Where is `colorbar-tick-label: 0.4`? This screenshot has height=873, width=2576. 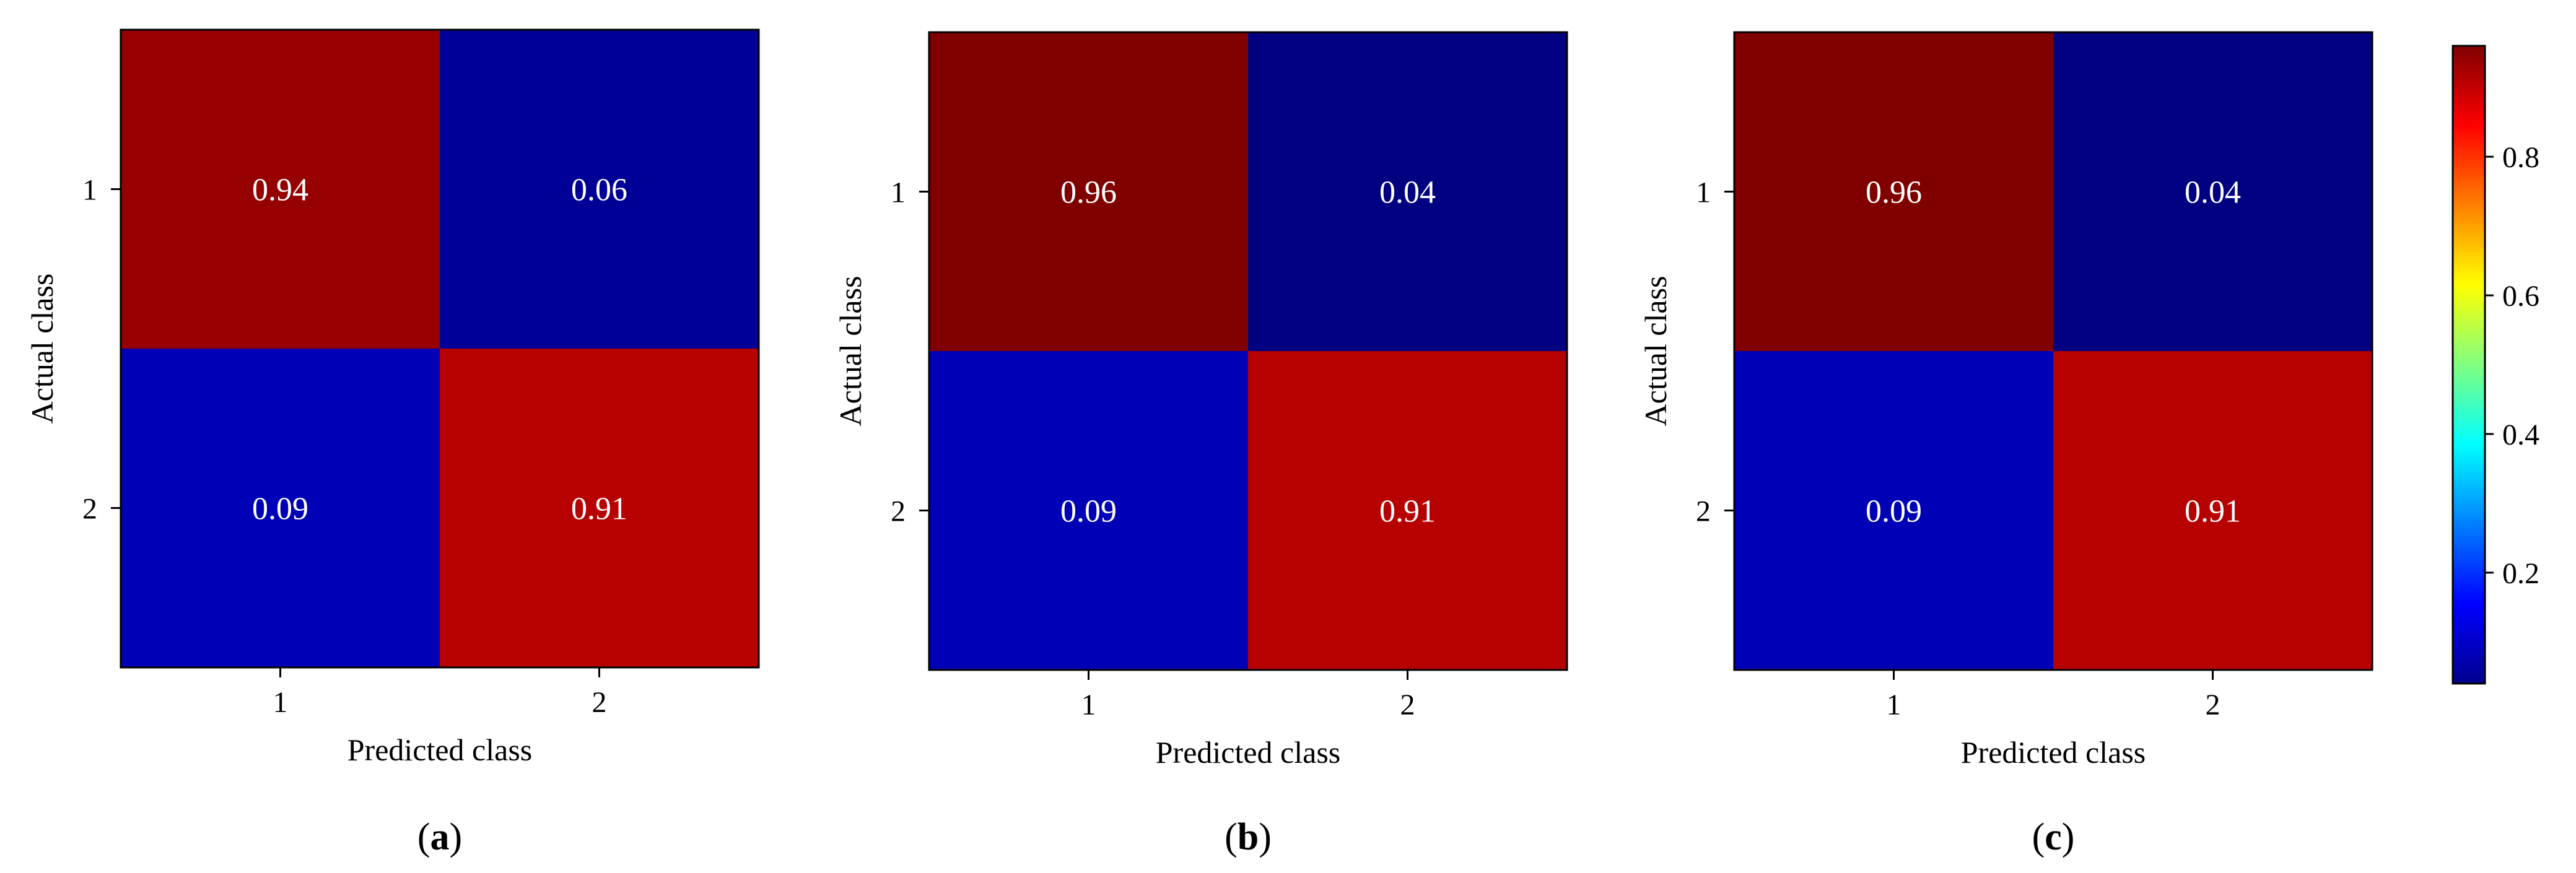 colorbar-tick-label: 0.4 is located at coordinates (2520, 435).